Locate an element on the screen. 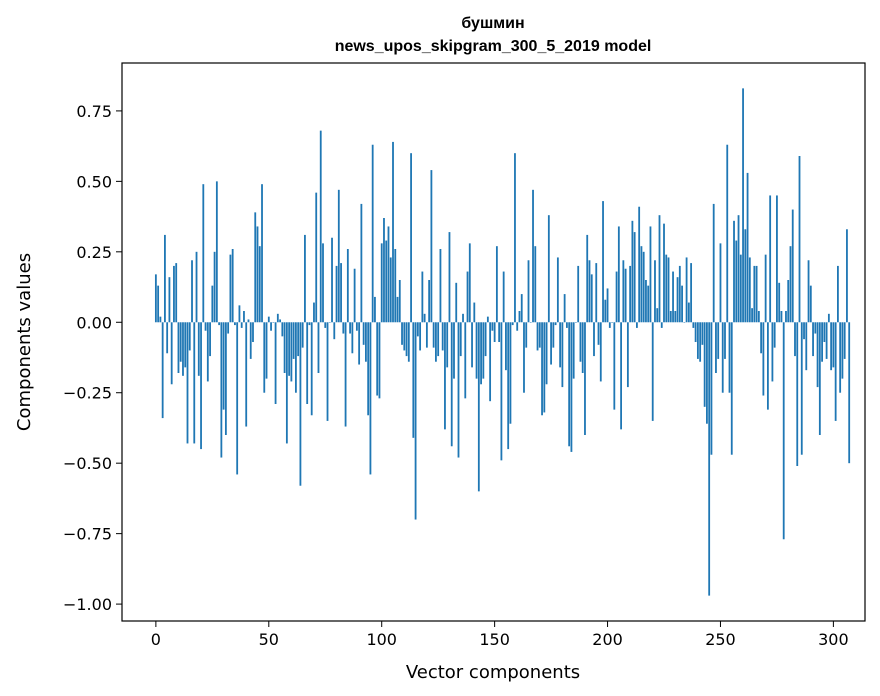  y-axis-ticks: 0.75 0.50 0.25 0.00 −0.25 −0.50 −0.75 −1.00 is located at coordinates (92, 358).